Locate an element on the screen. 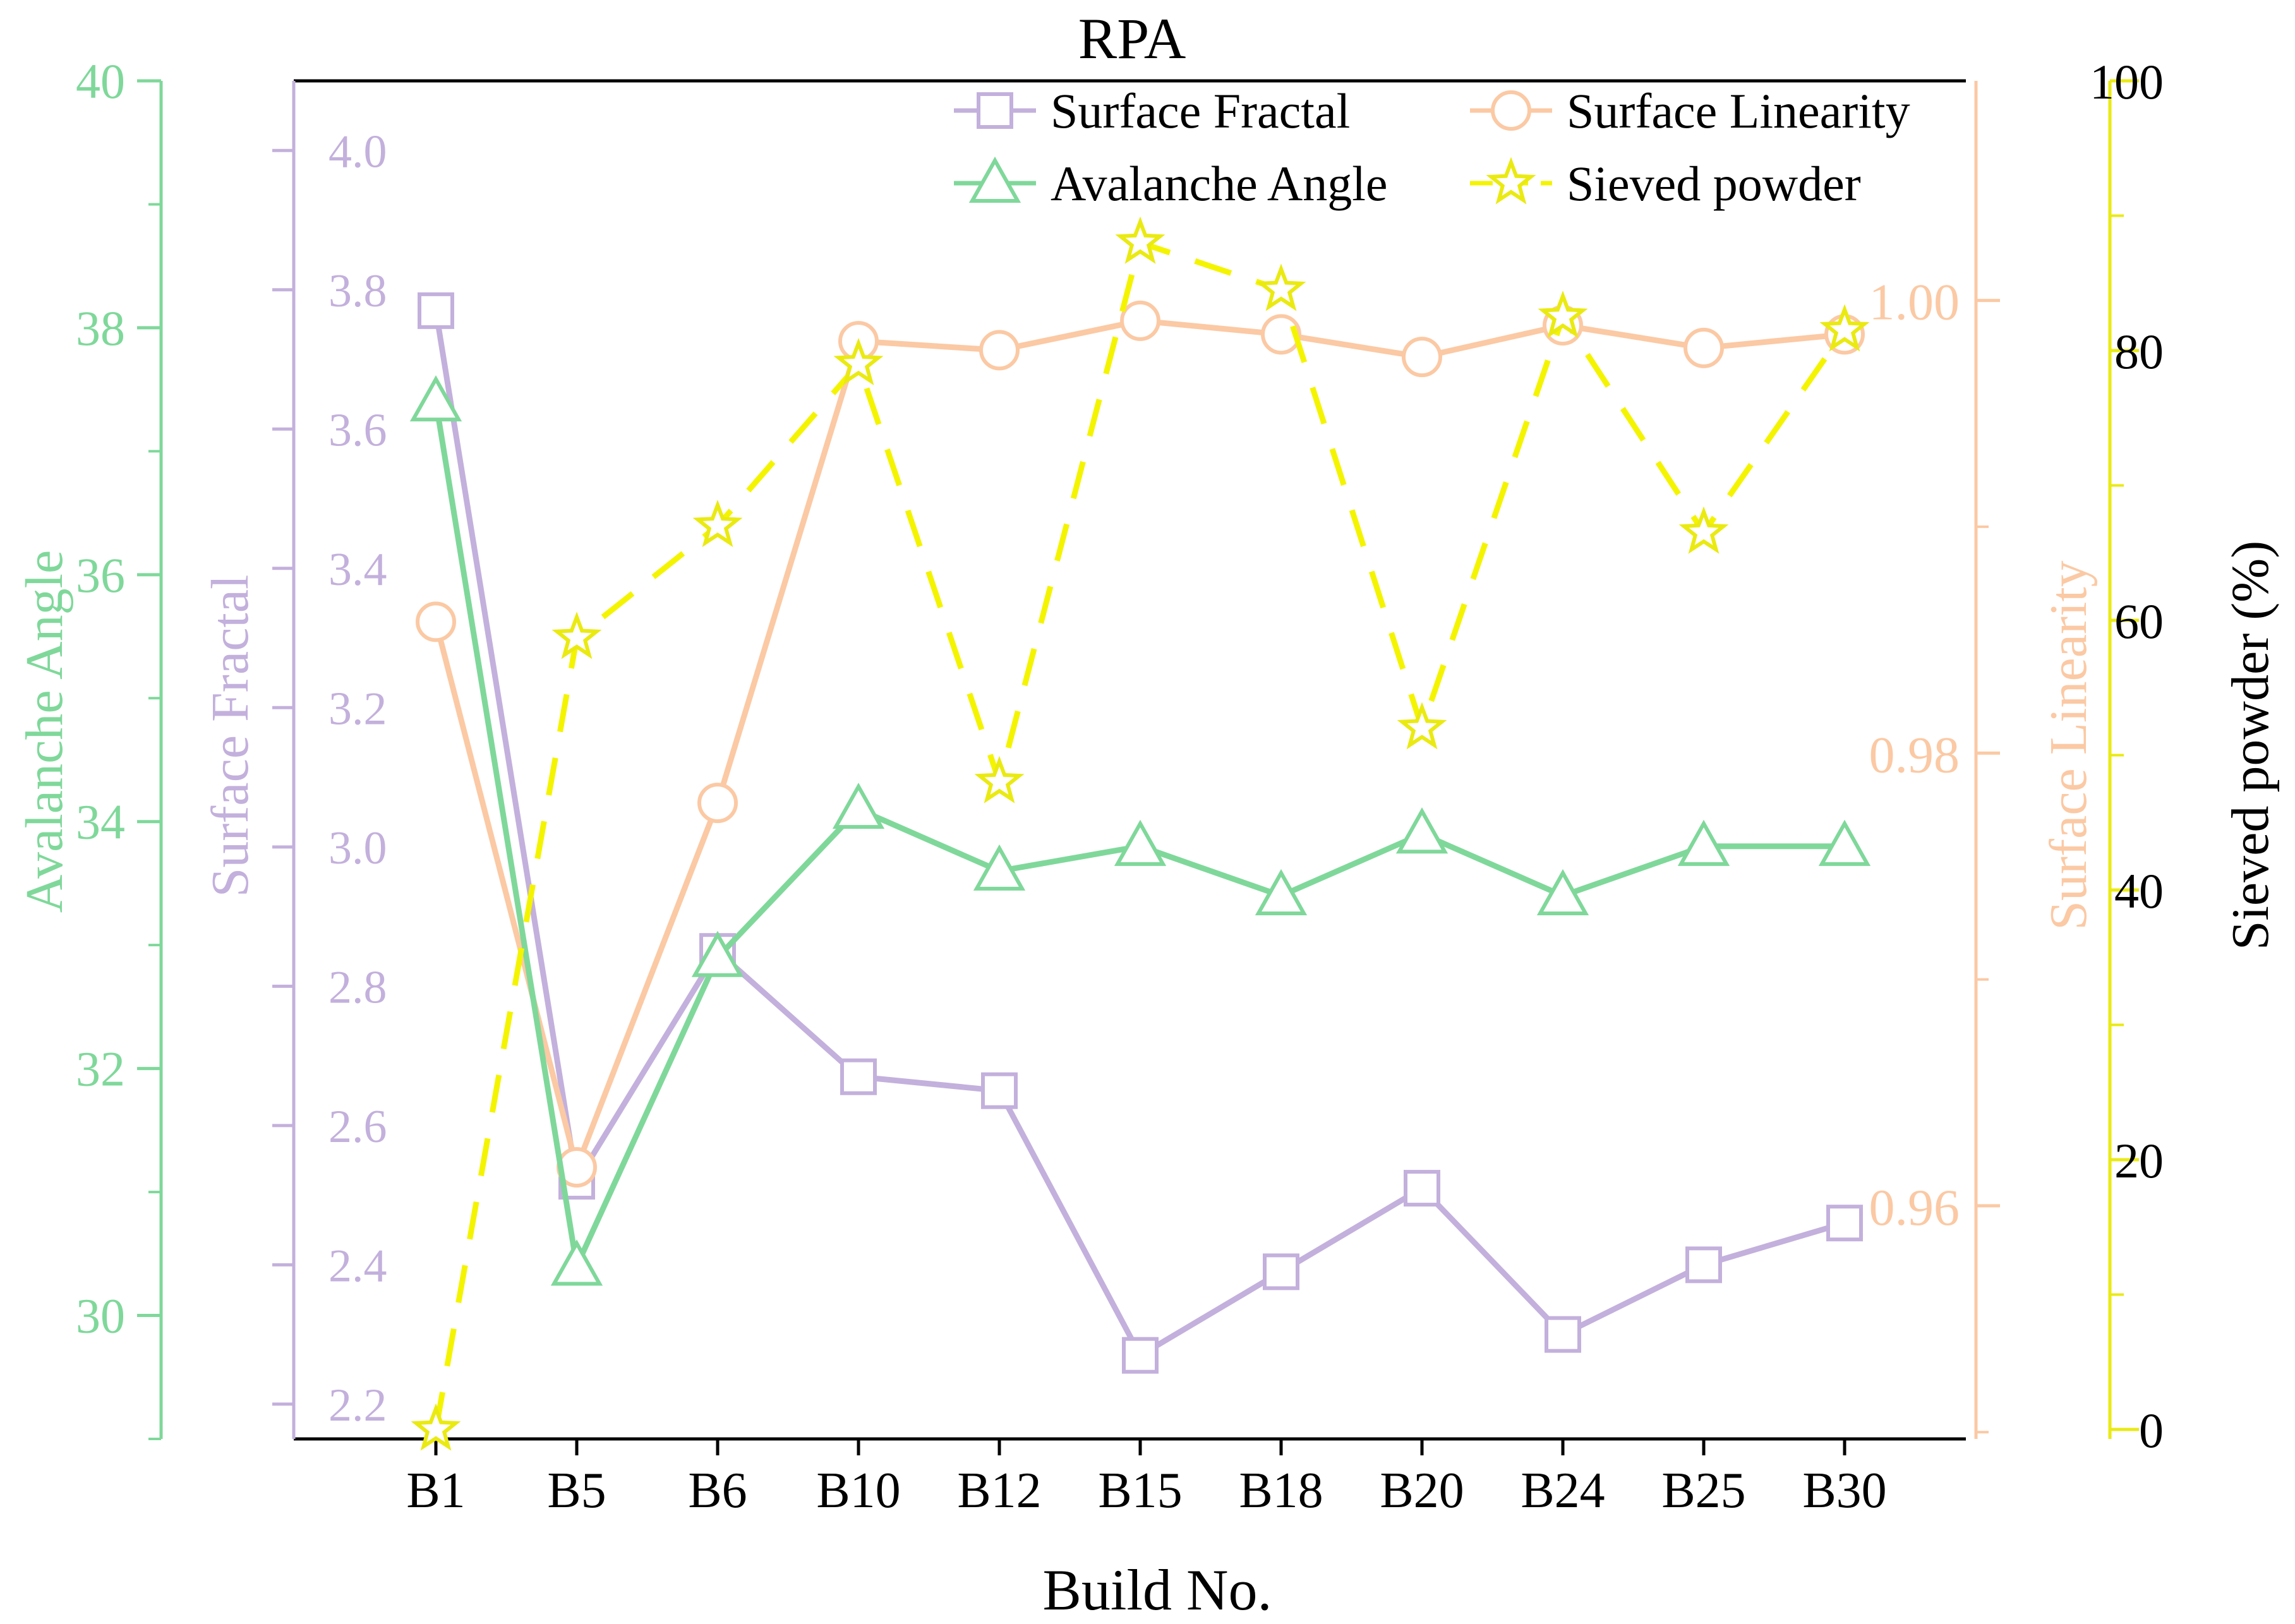  fractal-tick-label: 3.2 is located at coordinates (357, 709).